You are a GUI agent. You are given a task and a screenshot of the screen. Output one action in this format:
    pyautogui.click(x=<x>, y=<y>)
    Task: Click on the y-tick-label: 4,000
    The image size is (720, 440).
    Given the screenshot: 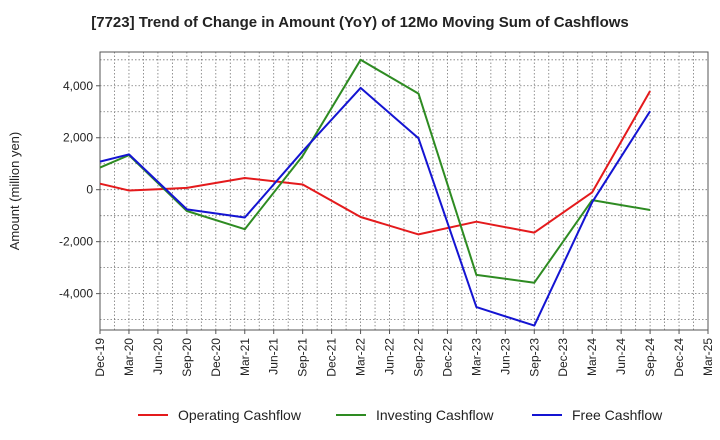 What is the action you would take?
    pyautogui.click(x=78, y=86)
    